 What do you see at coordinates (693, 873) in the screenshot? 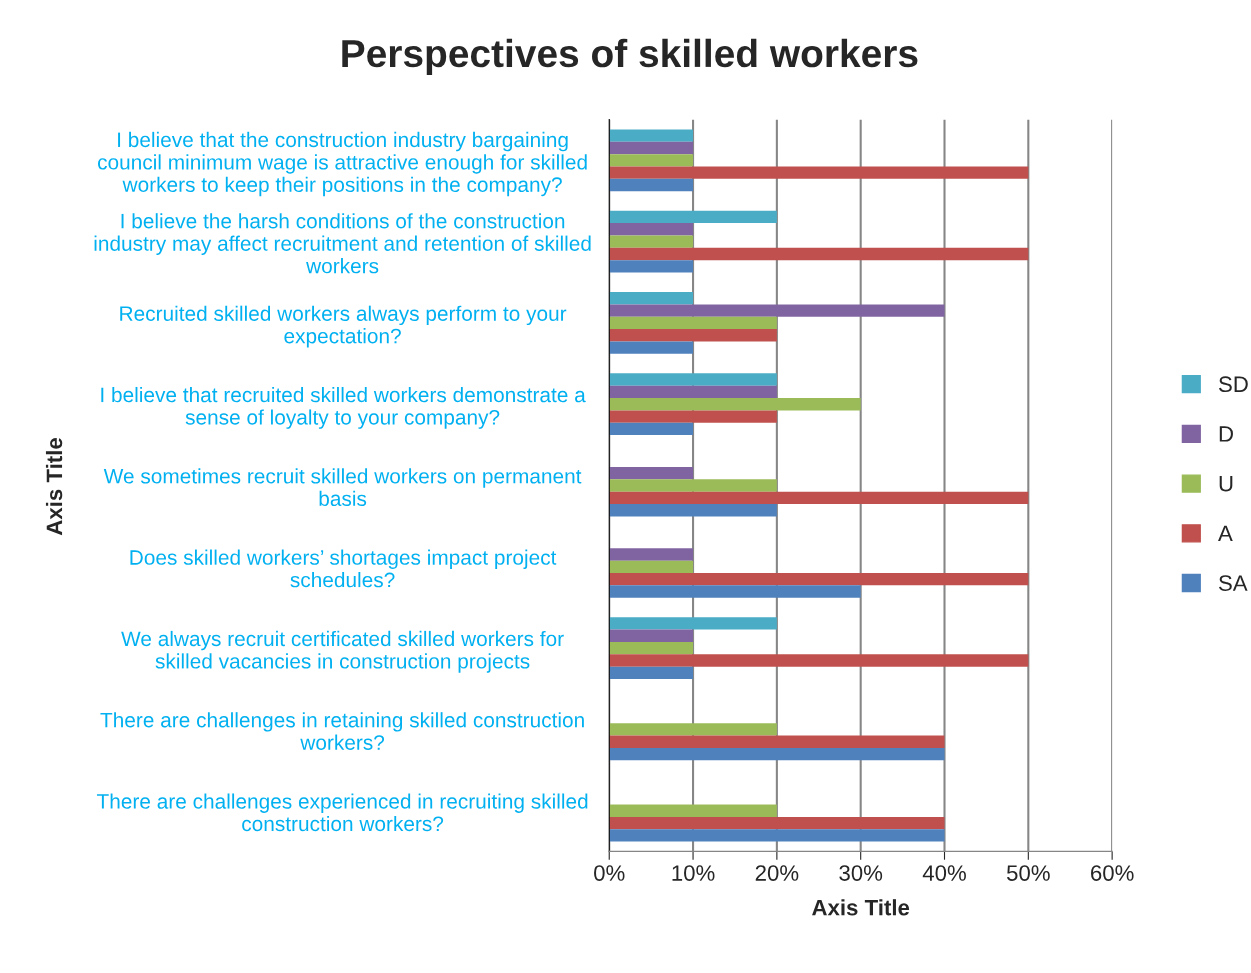
I see `x-tick-label: 10%` at bounding box center [693, 873].